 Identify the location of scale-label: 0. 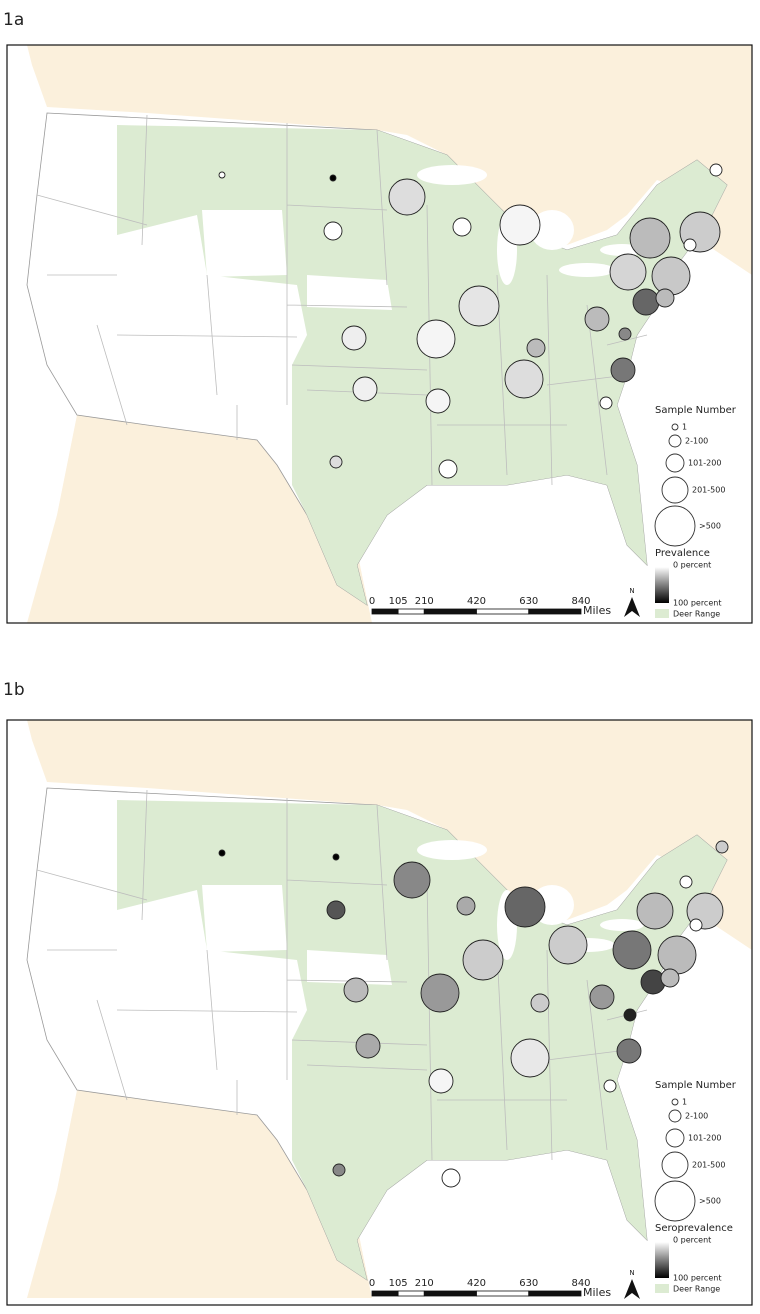
(372, 601).